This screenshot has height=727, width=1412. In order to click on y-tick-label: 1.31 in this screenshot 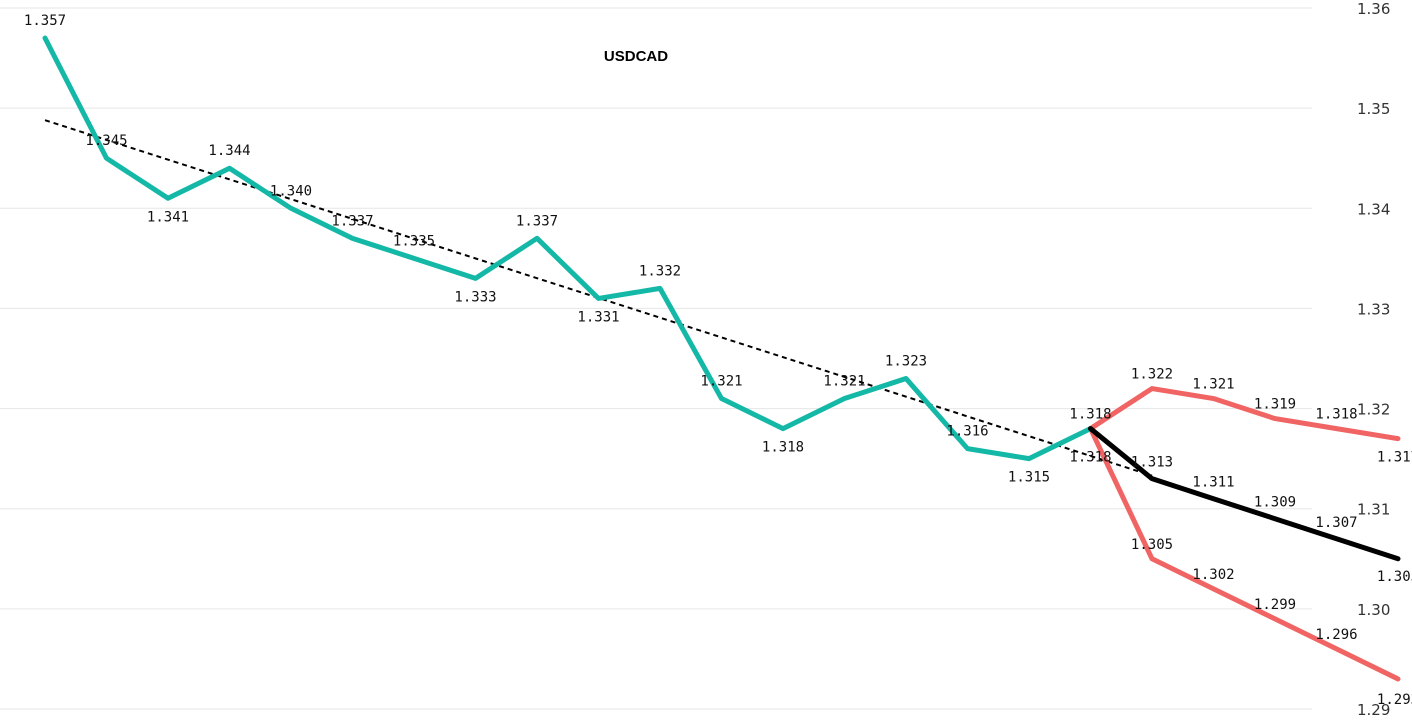, I will do `click(1373, 510)`.